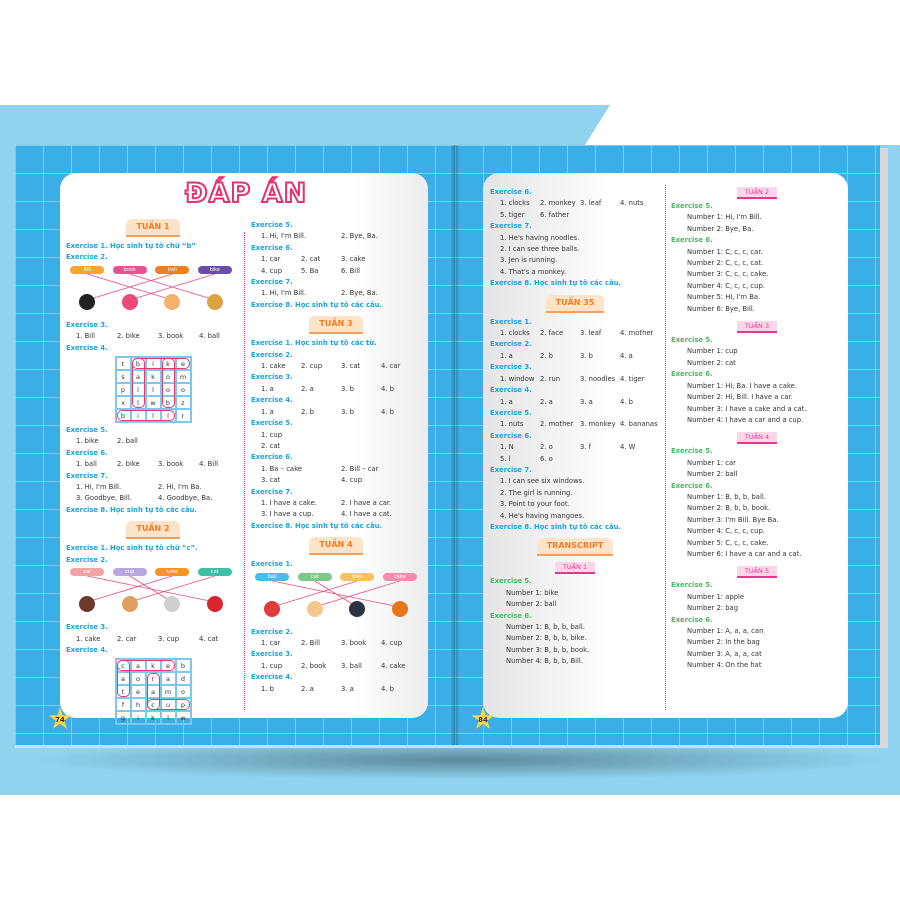 The height and width of the screenshot is (900, 900). I want to click on answer-item: 2. monkey, so click(558, 203).